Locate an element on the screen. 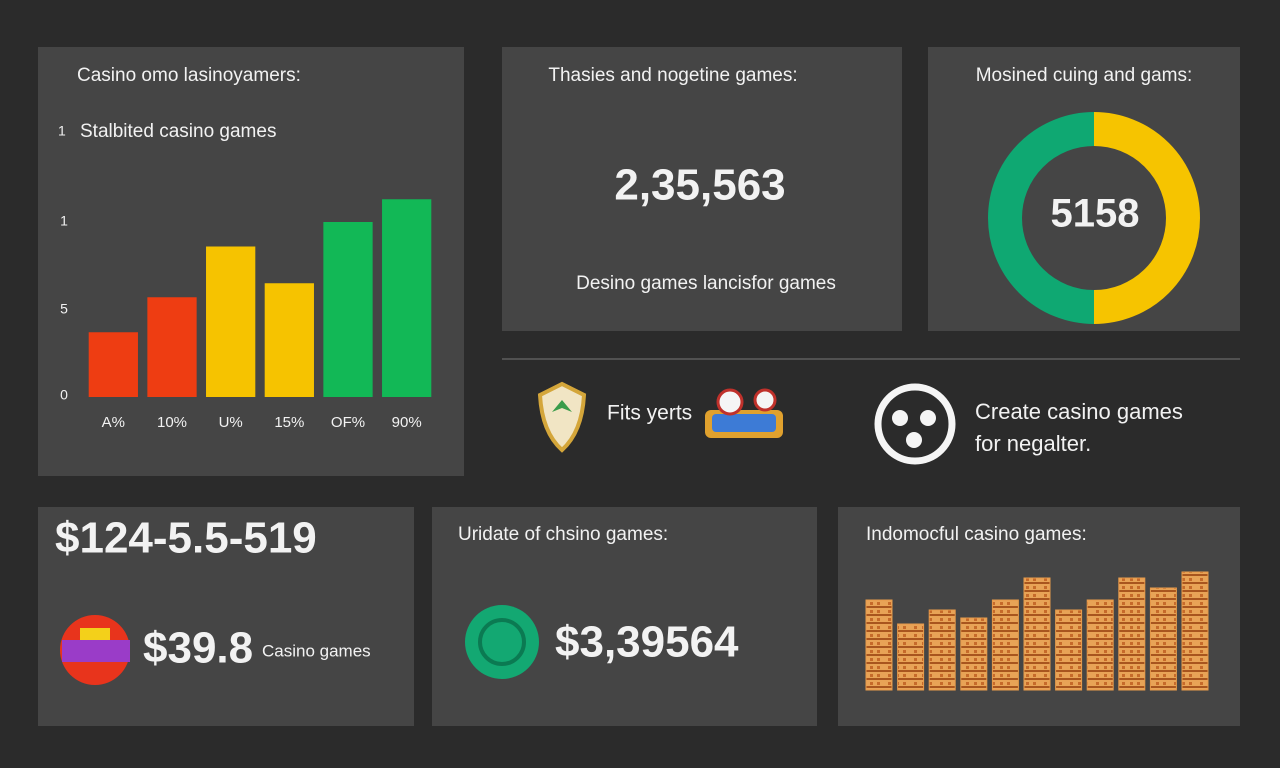 Image resolution: width=1280 pixels, height=768 pixels. subtitle-marker: 1 is located at coordinates (62, 131).